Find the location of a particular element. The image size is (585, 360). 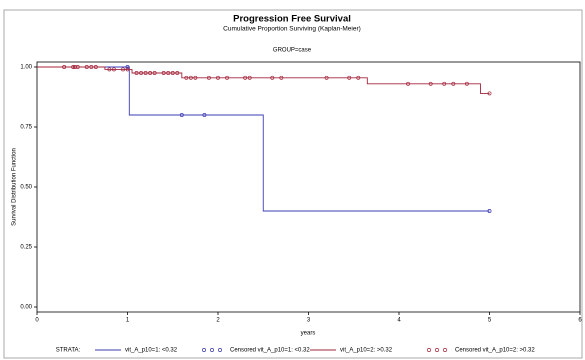

x-tick-label: 1 is located at coordinates (128, 321).